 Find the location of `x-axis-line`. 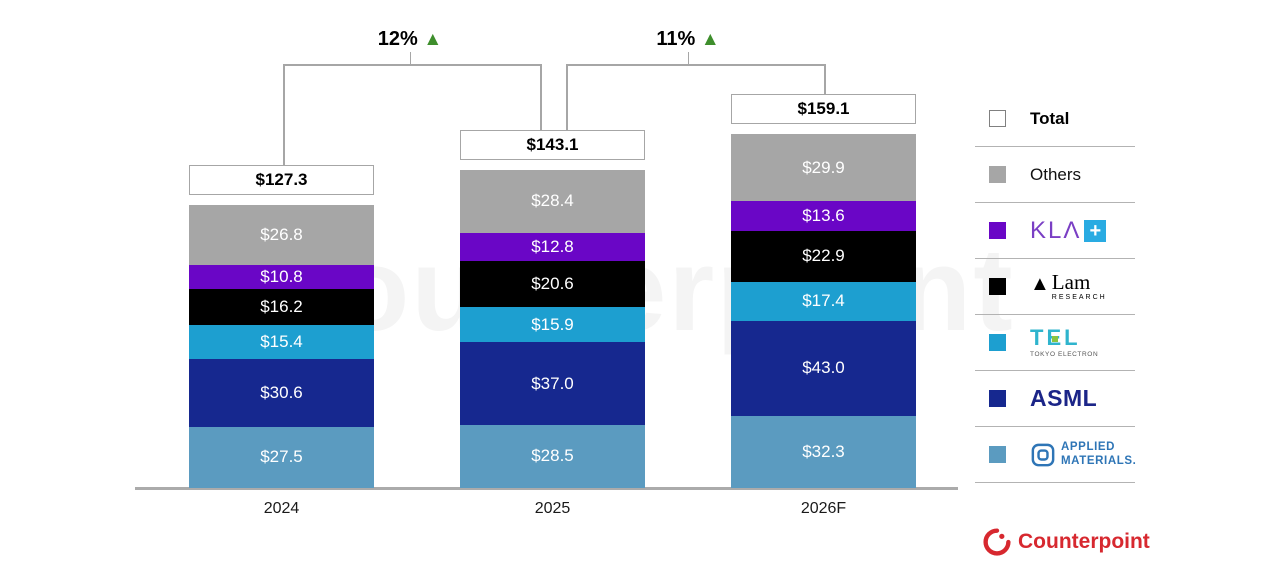

x-axis-line is located at coordinates (546, 488).